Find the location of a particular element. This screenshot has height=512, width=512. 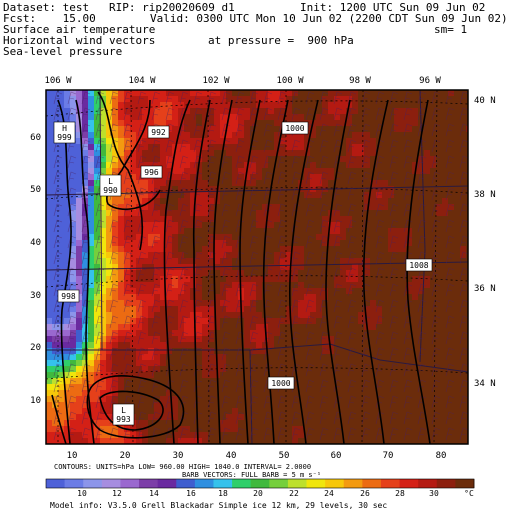

smoothing-label: sm= 1 is located at coordinates (451, 29).